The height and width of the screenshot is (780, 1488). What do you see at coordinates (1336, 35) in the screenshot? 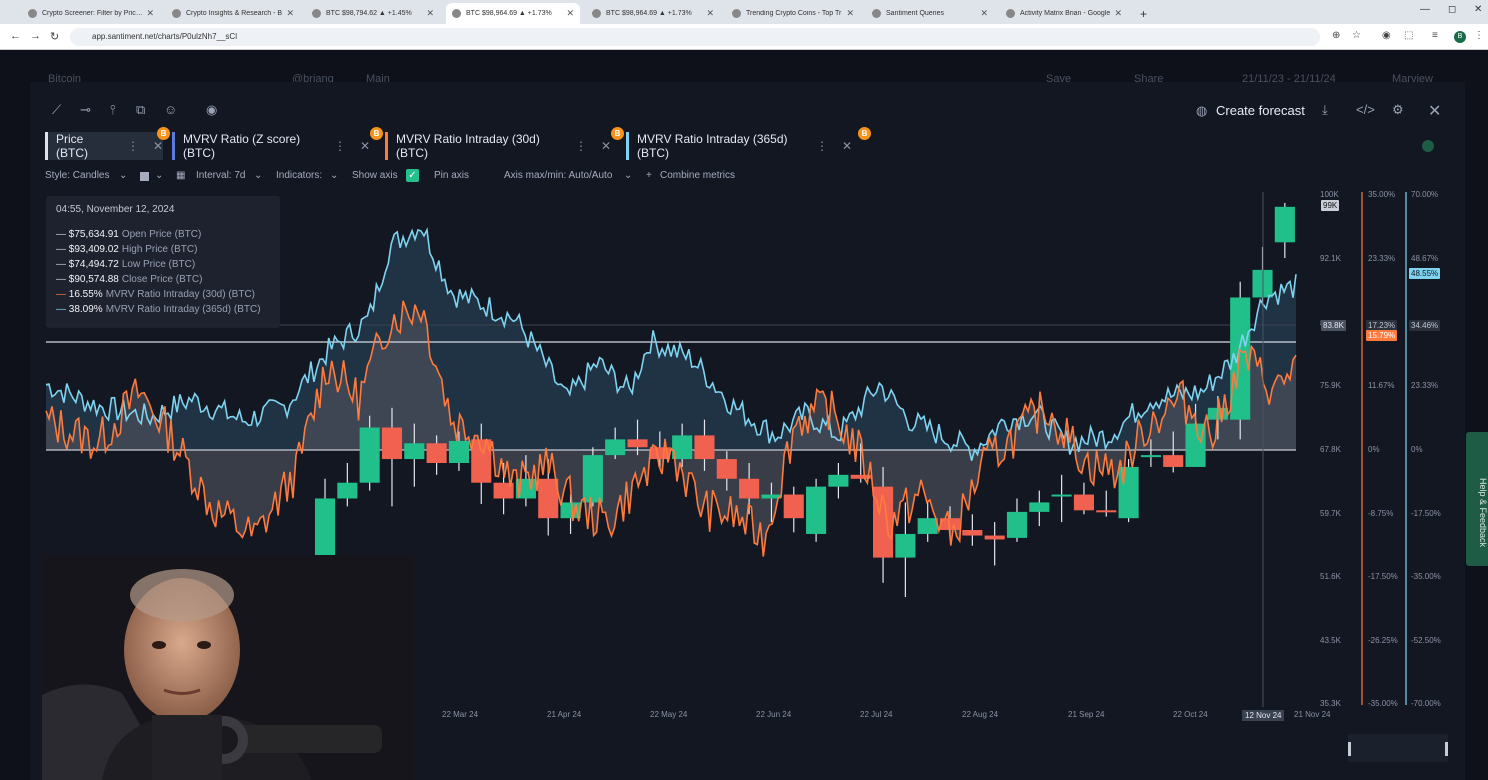
I see `zoom-icon: ⊕` at bounding box center [1336, 35].